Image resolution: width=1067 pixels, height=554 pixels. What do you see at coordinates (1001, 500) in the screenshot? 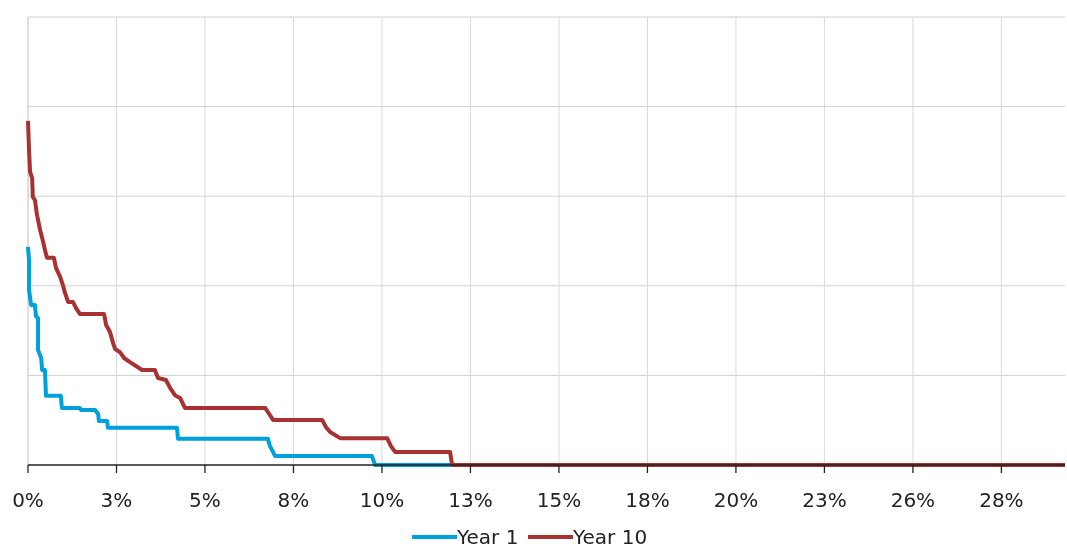
I see `x-tick-label: 28%` at bounding box center [1001, 500].